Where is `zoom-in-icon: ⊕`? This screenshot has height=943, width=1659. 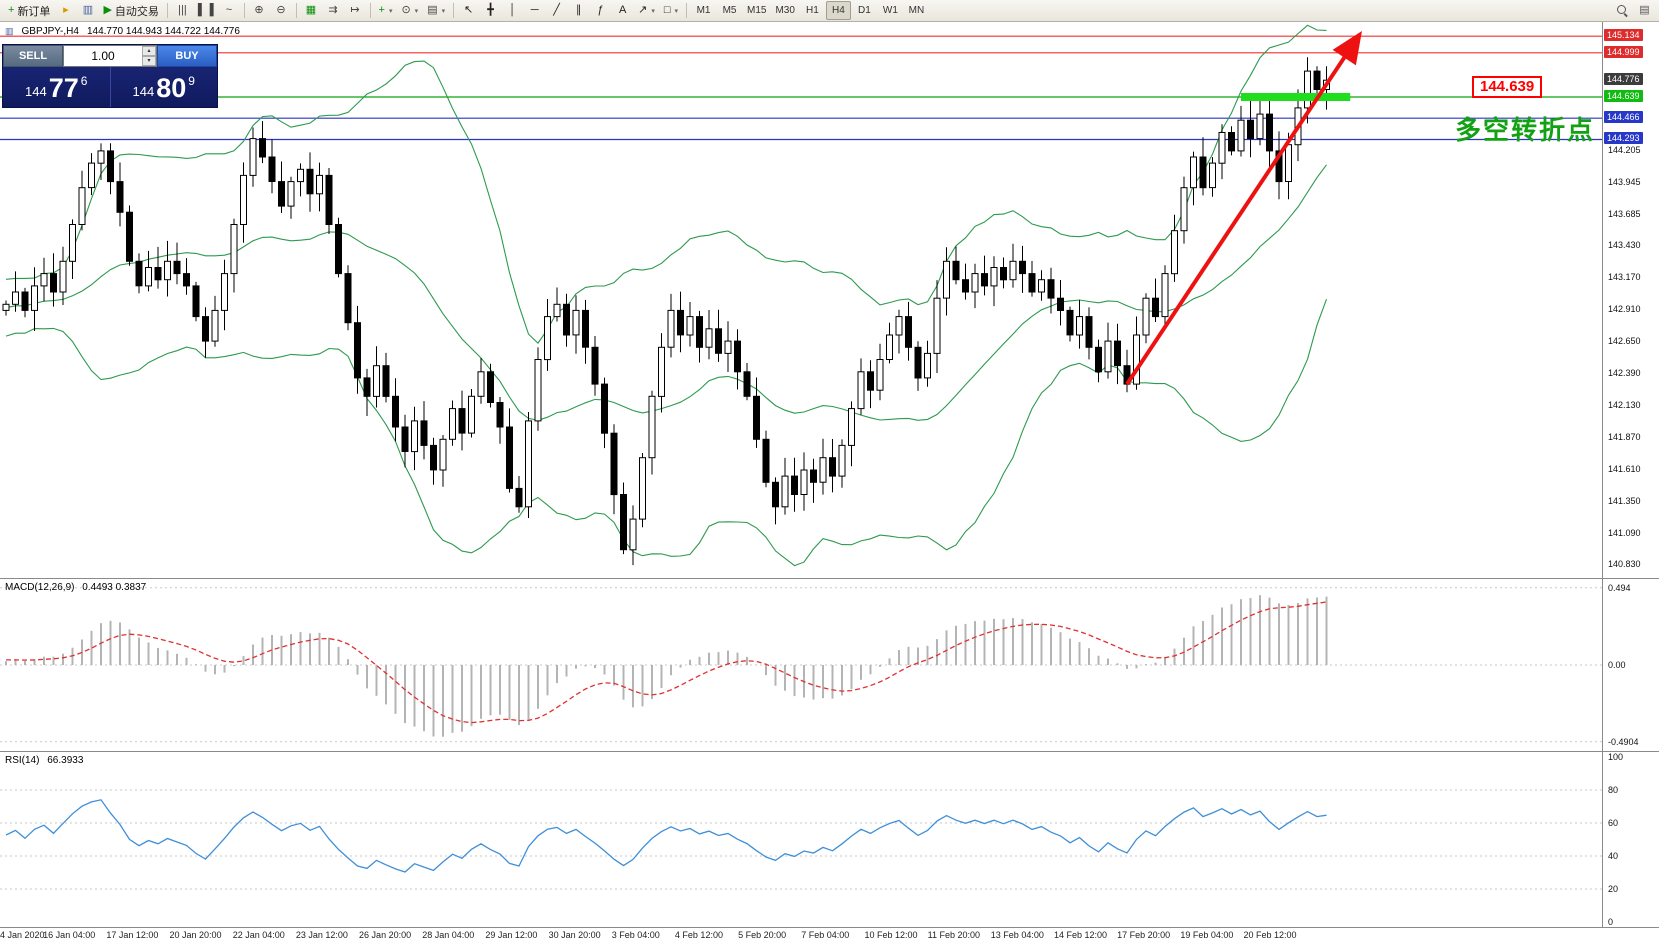
zoom-in-icon: ⊕ is located at coordinates (259, 10).